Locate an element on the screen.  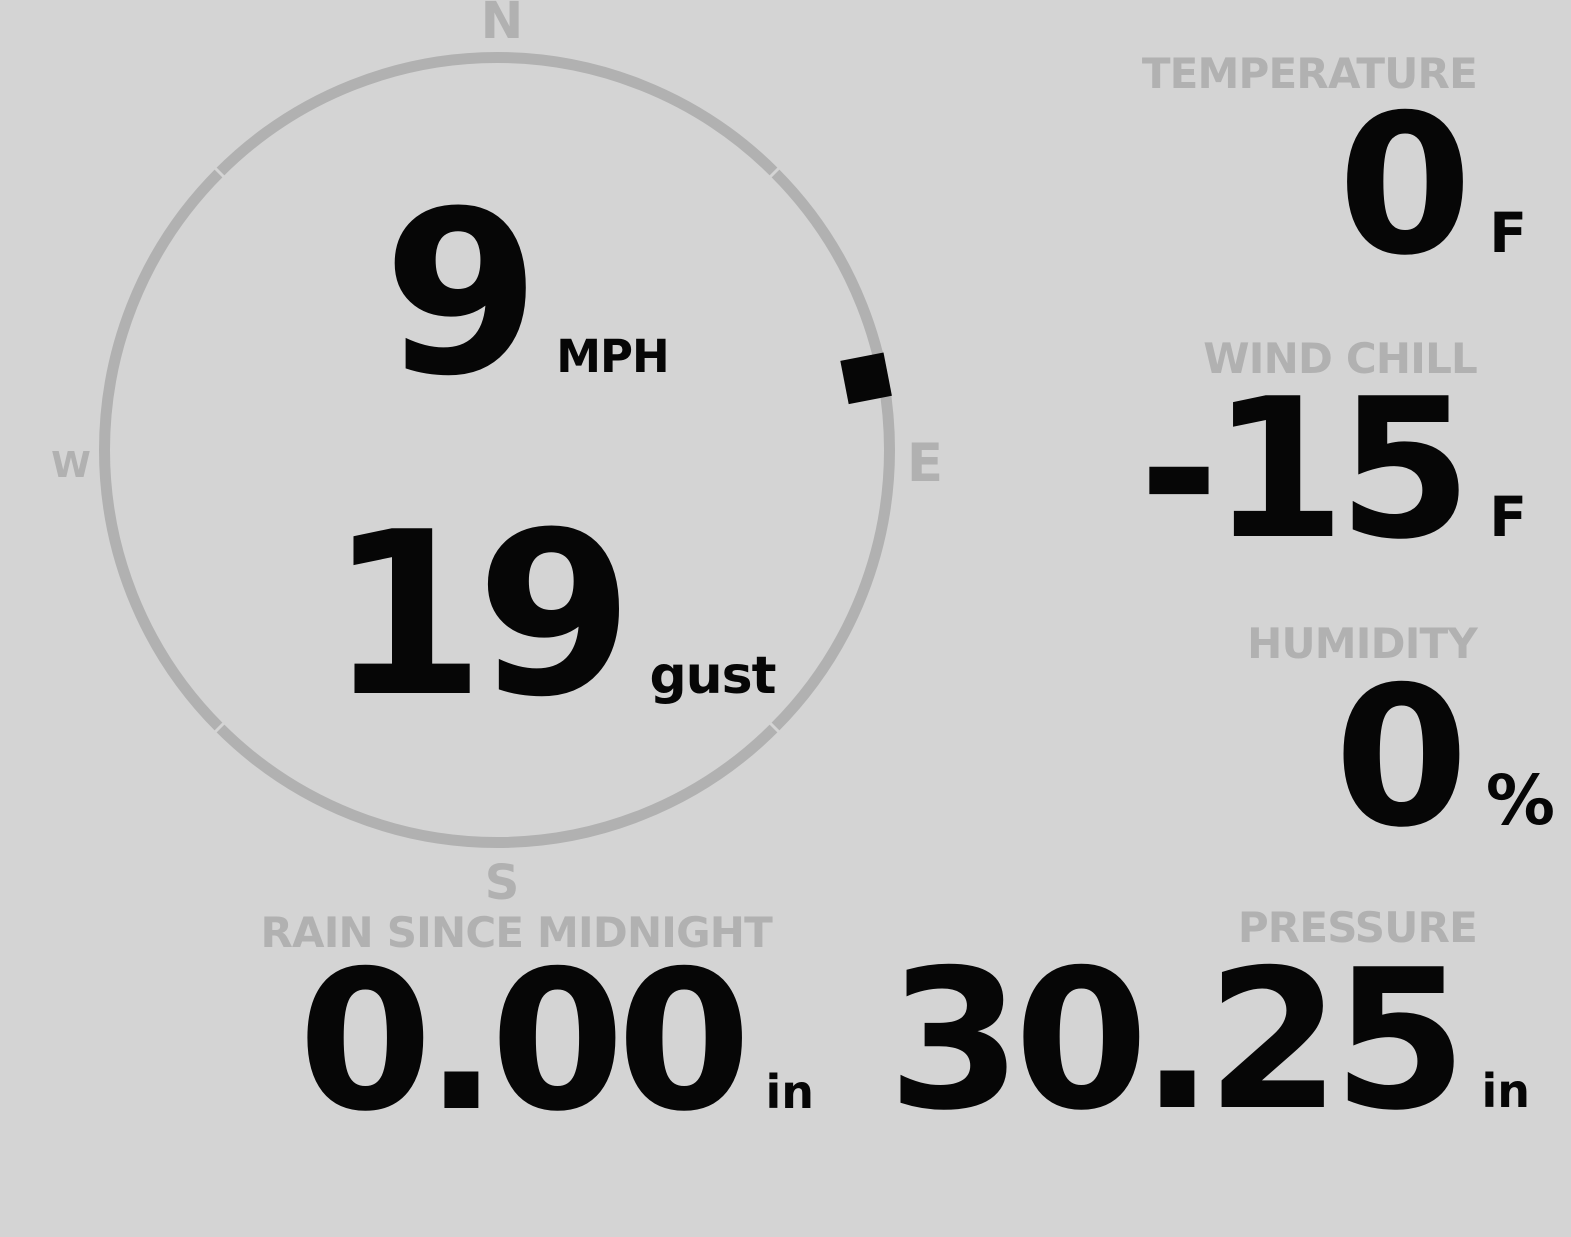
pressure-label: PRESSURE is located at coordinates (1357, 927).